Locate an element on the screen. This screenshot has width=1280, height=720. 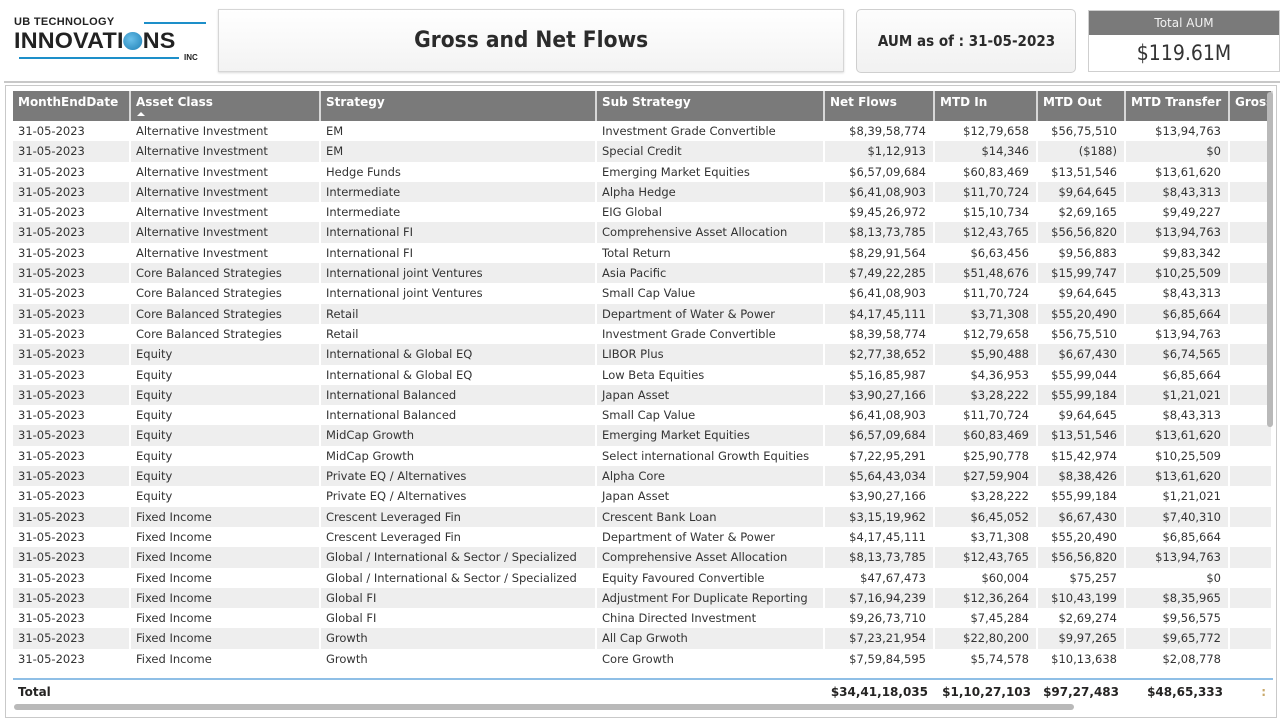
column-header-mtd-out: MTD Out is located at coordinates (1082, 106).